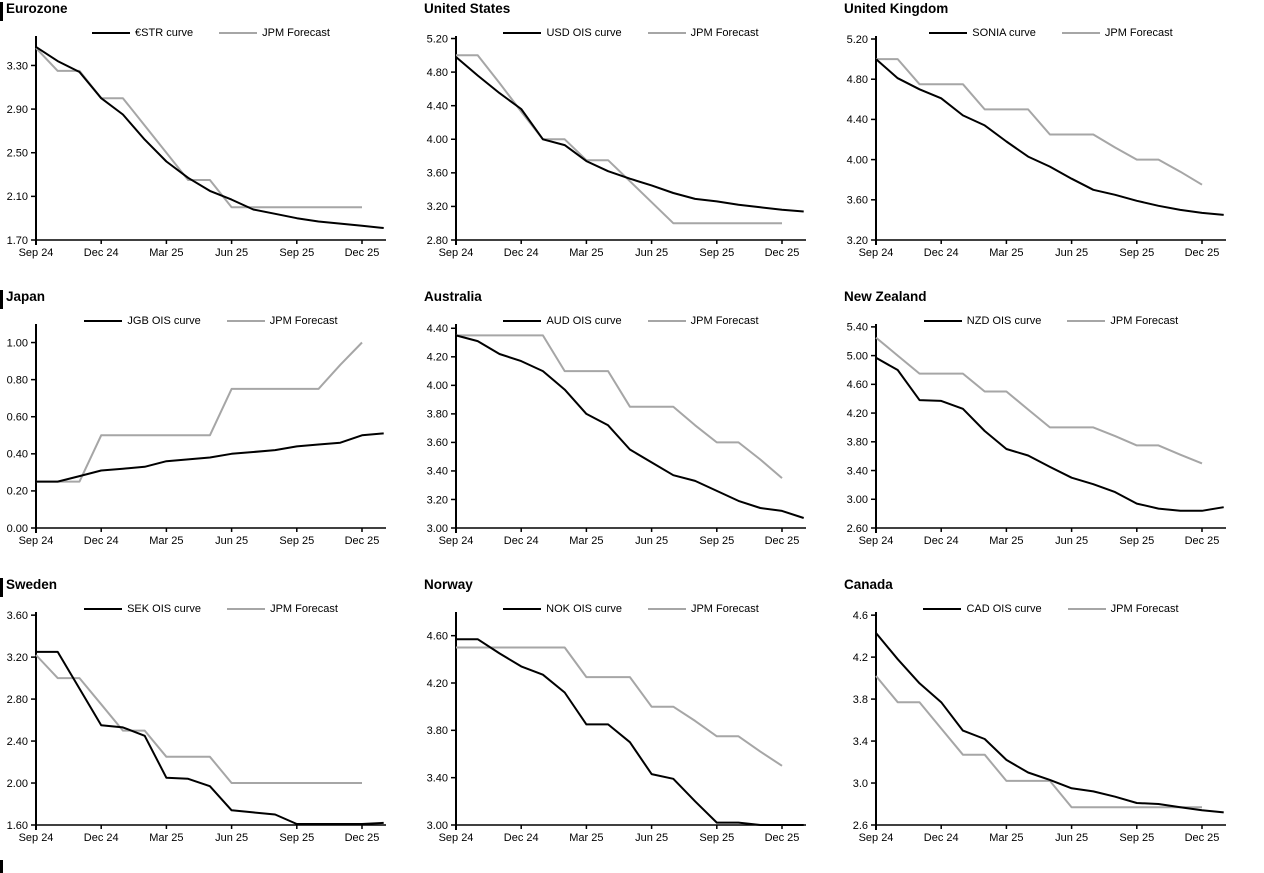 This screenshot has height=873, width=1264. What do you see at coordinates (448, 584) in the screenshot?
I see `chart-title: Norway` at bounding box center [448, 584].